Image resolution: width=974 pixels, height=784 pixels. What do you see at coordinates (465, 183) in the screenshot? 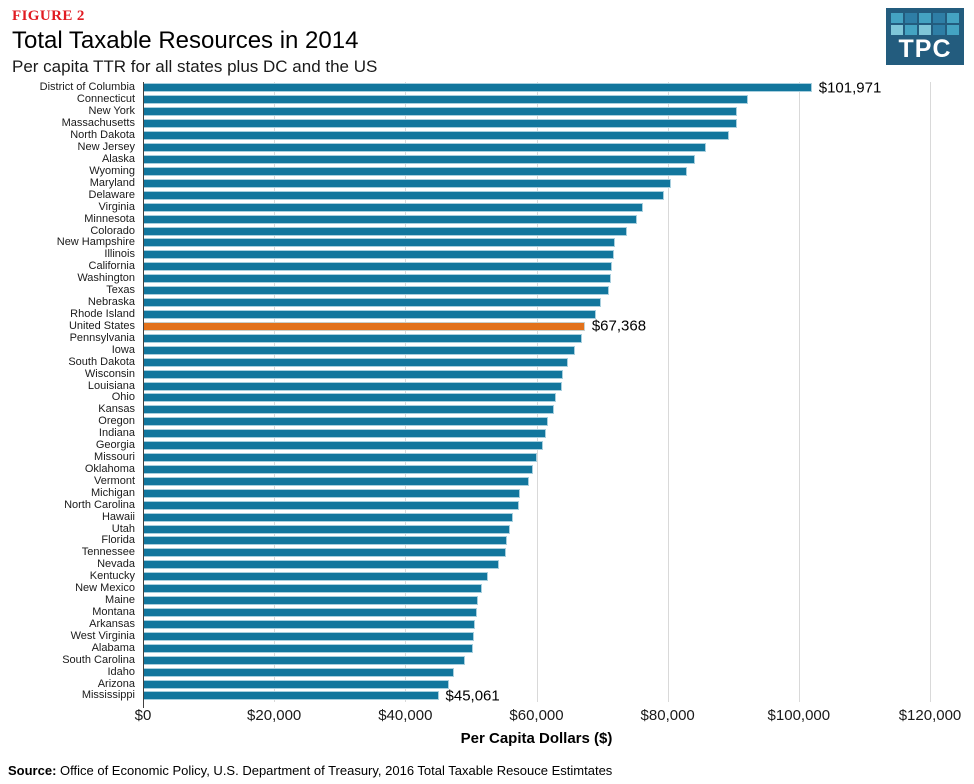
I see `bar-row: Maryland` at bounding box center [465, 183].